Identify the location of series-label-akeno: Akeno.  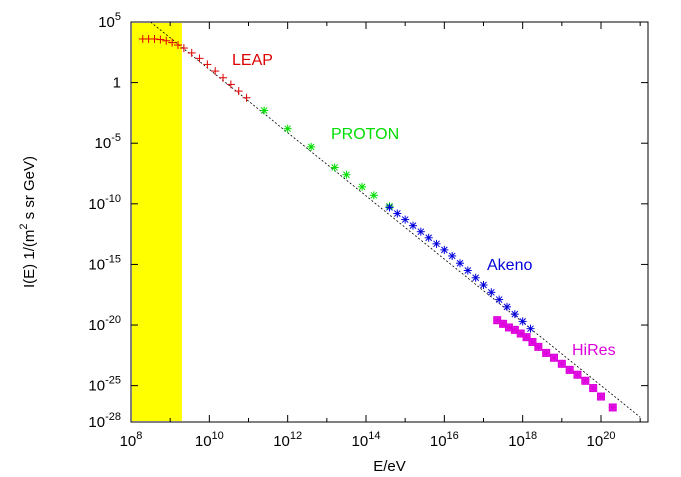
(509, 265).